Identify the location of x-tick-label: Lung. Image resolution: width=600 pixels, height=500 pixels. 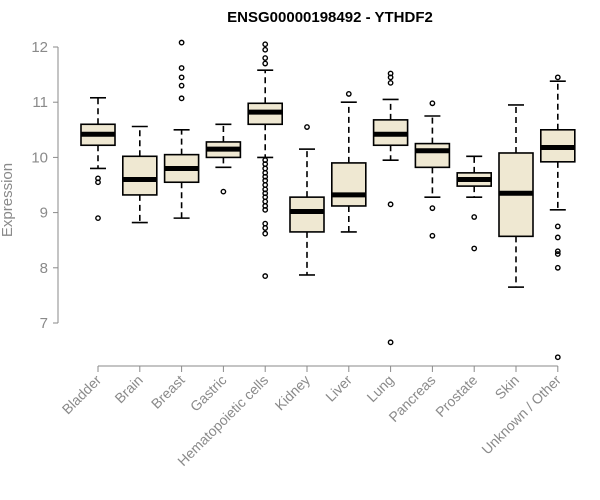
(379, 388).